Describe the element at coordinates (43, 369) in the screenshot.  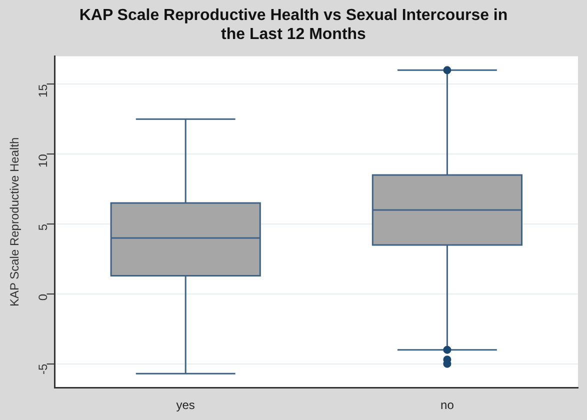
I see `y-tick-label: -5` at that location.